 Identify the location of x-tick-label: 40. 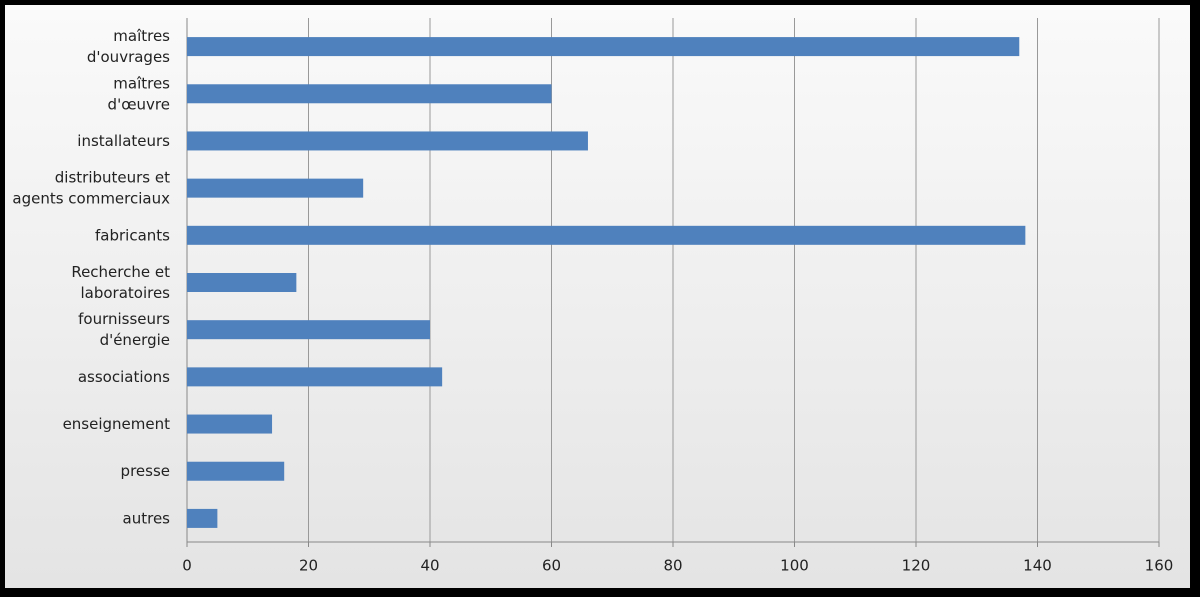
(429, 566).